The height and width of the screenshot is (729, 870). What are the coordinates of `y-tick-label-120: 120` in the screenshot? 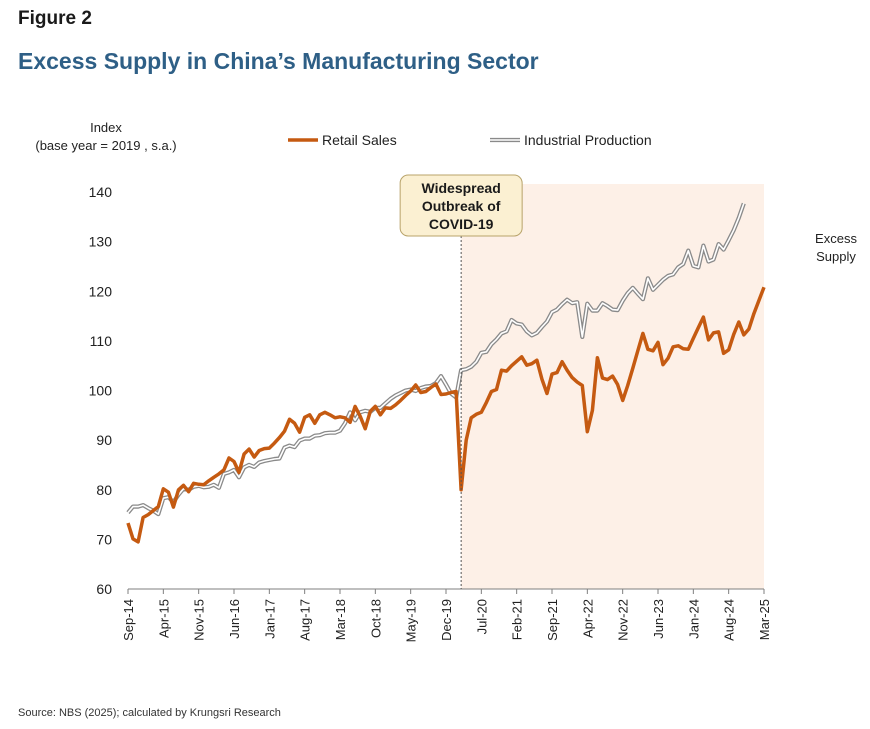 It's located at (101, 291).